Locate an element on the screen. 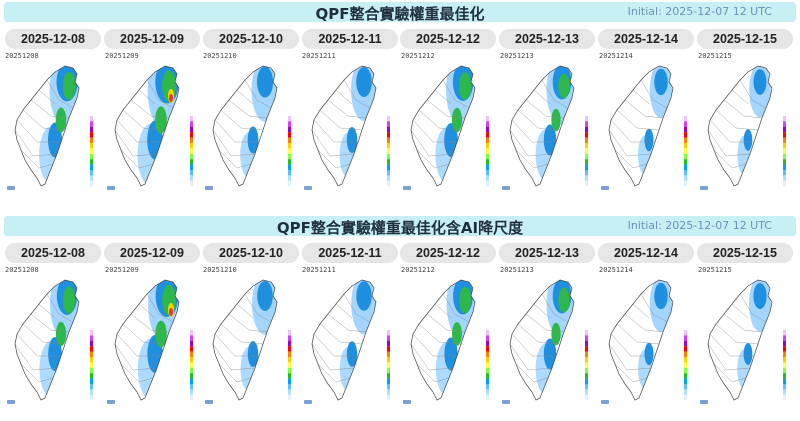  section-title: QPF整合實驗權重最佳化 is located at coordinates (400, 14).